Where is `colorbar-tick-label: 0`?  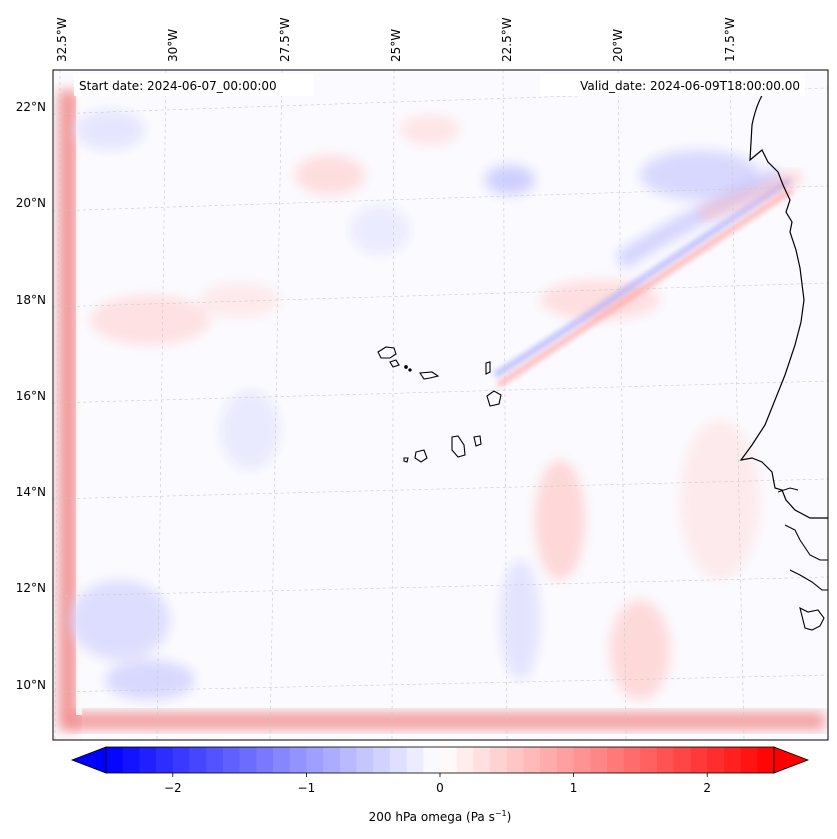 colorbar-tick-label: 0 is located at coordinates (440, 788).